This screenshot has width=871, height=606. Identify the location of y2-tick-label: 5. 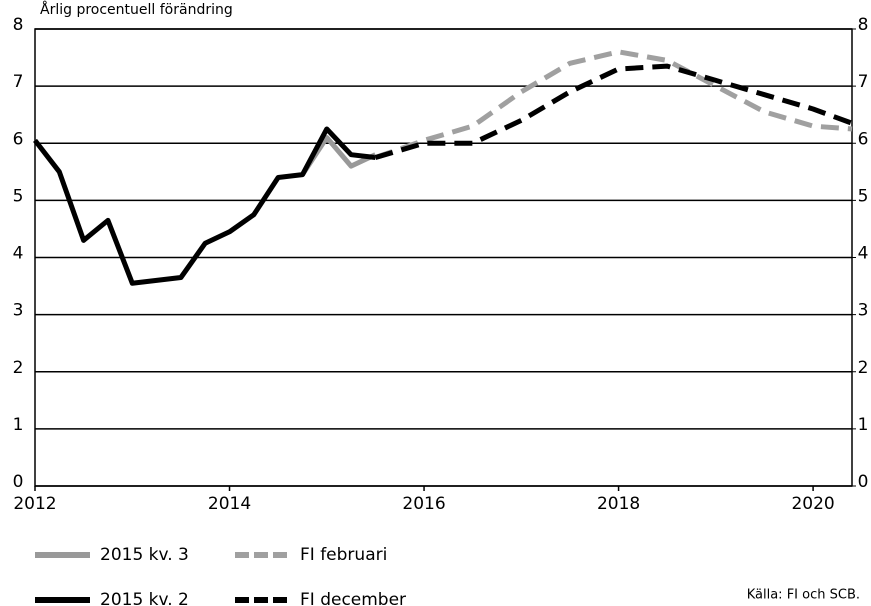
(863, 196).